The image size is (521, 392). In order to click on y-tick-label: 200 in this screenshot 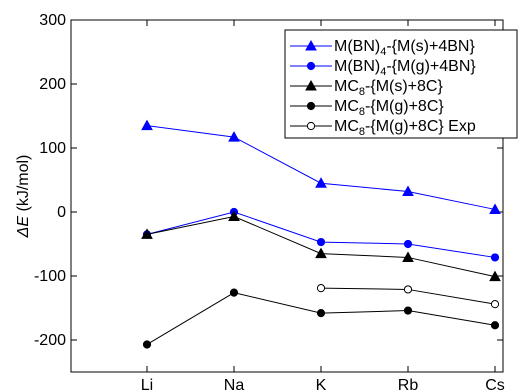, I will do `click(52, 84)`.